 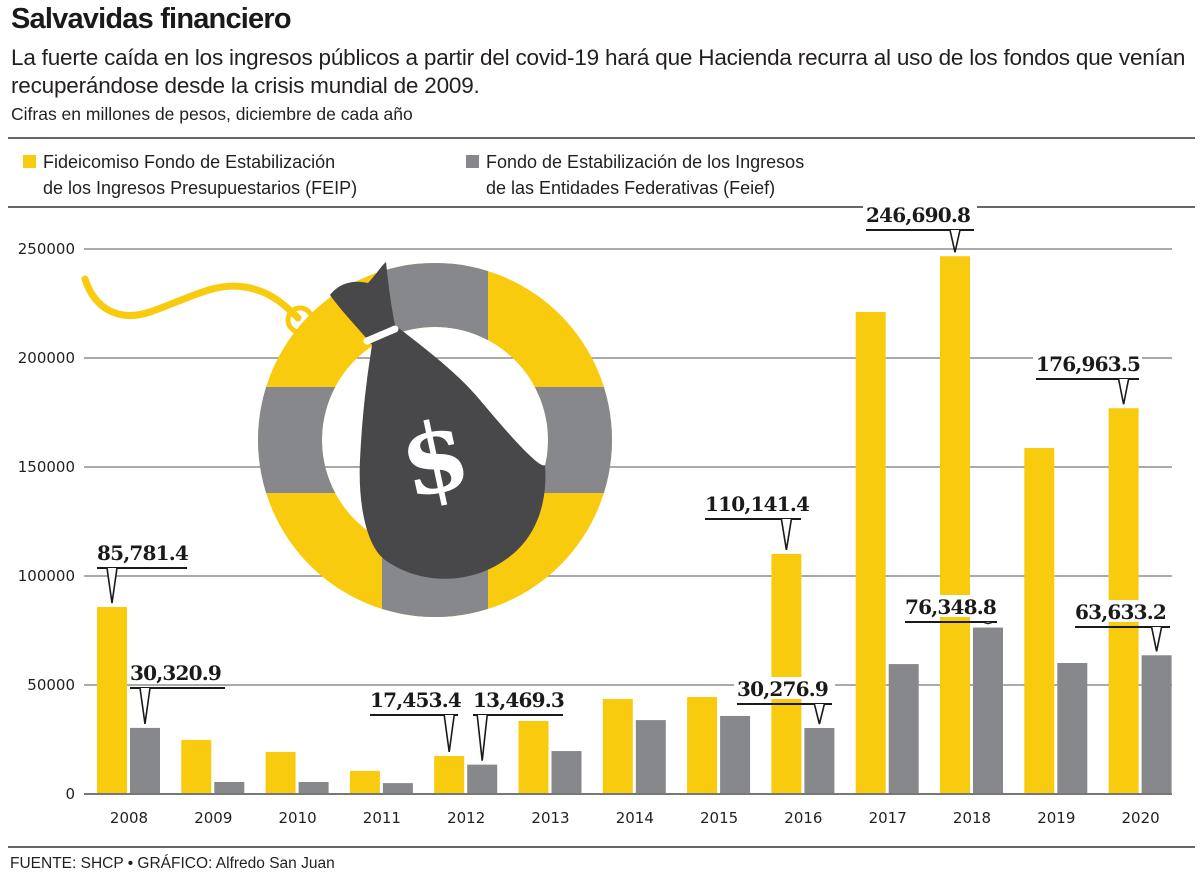 I want to click on legend-swatch-feief, so click(x=472, y=161).